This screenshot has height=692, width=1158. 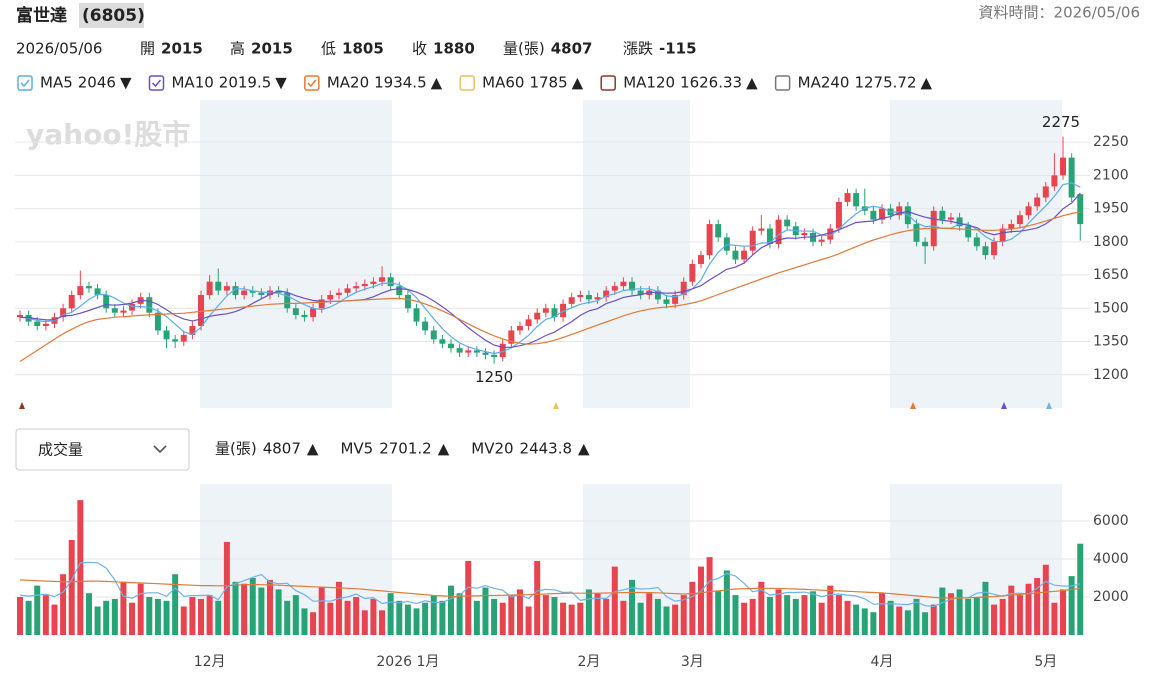 I want to click on quote-label: 高, so click(x=237, y=49).